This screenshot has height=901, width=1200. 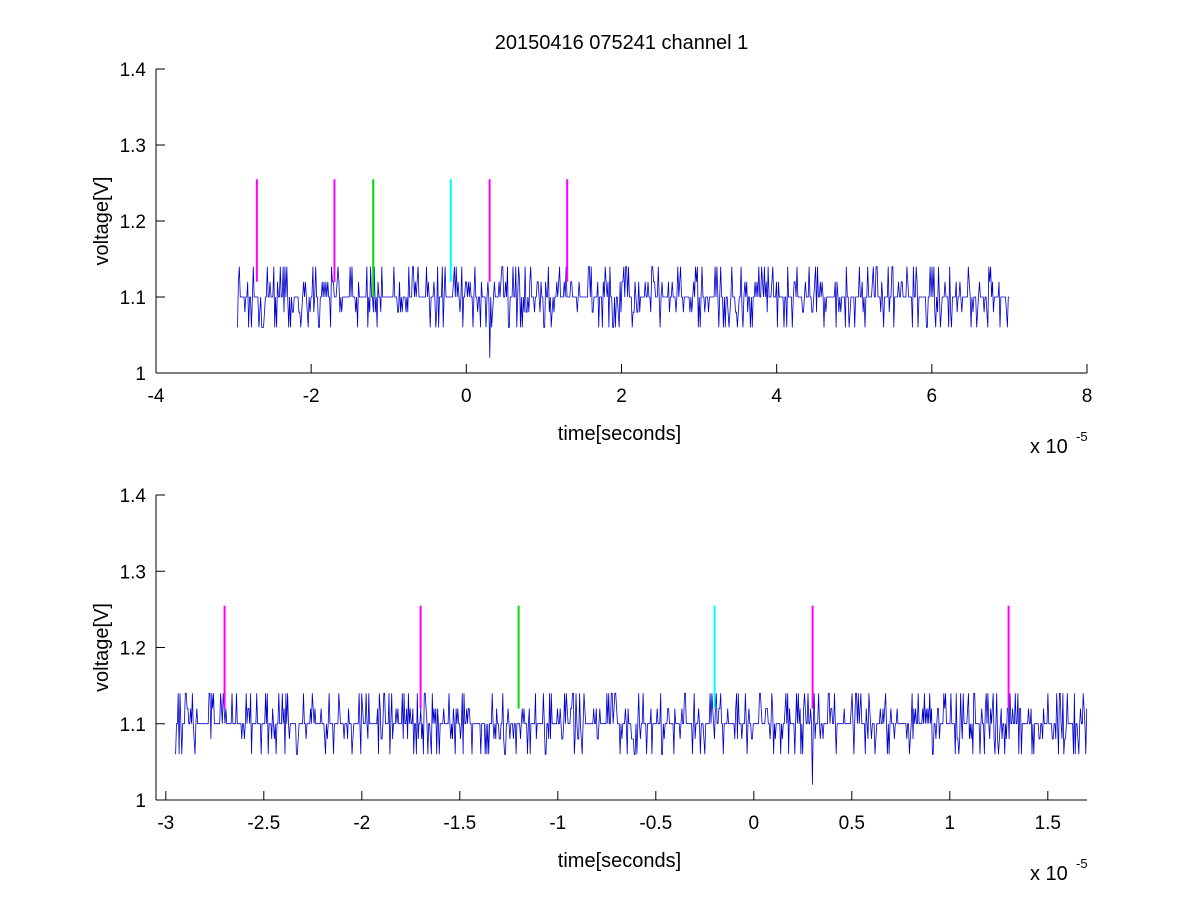 What do you see at coordinates (776, 396) in the screenshot?
I see `x-tick-label: 4` at bounding box center [776, 396].